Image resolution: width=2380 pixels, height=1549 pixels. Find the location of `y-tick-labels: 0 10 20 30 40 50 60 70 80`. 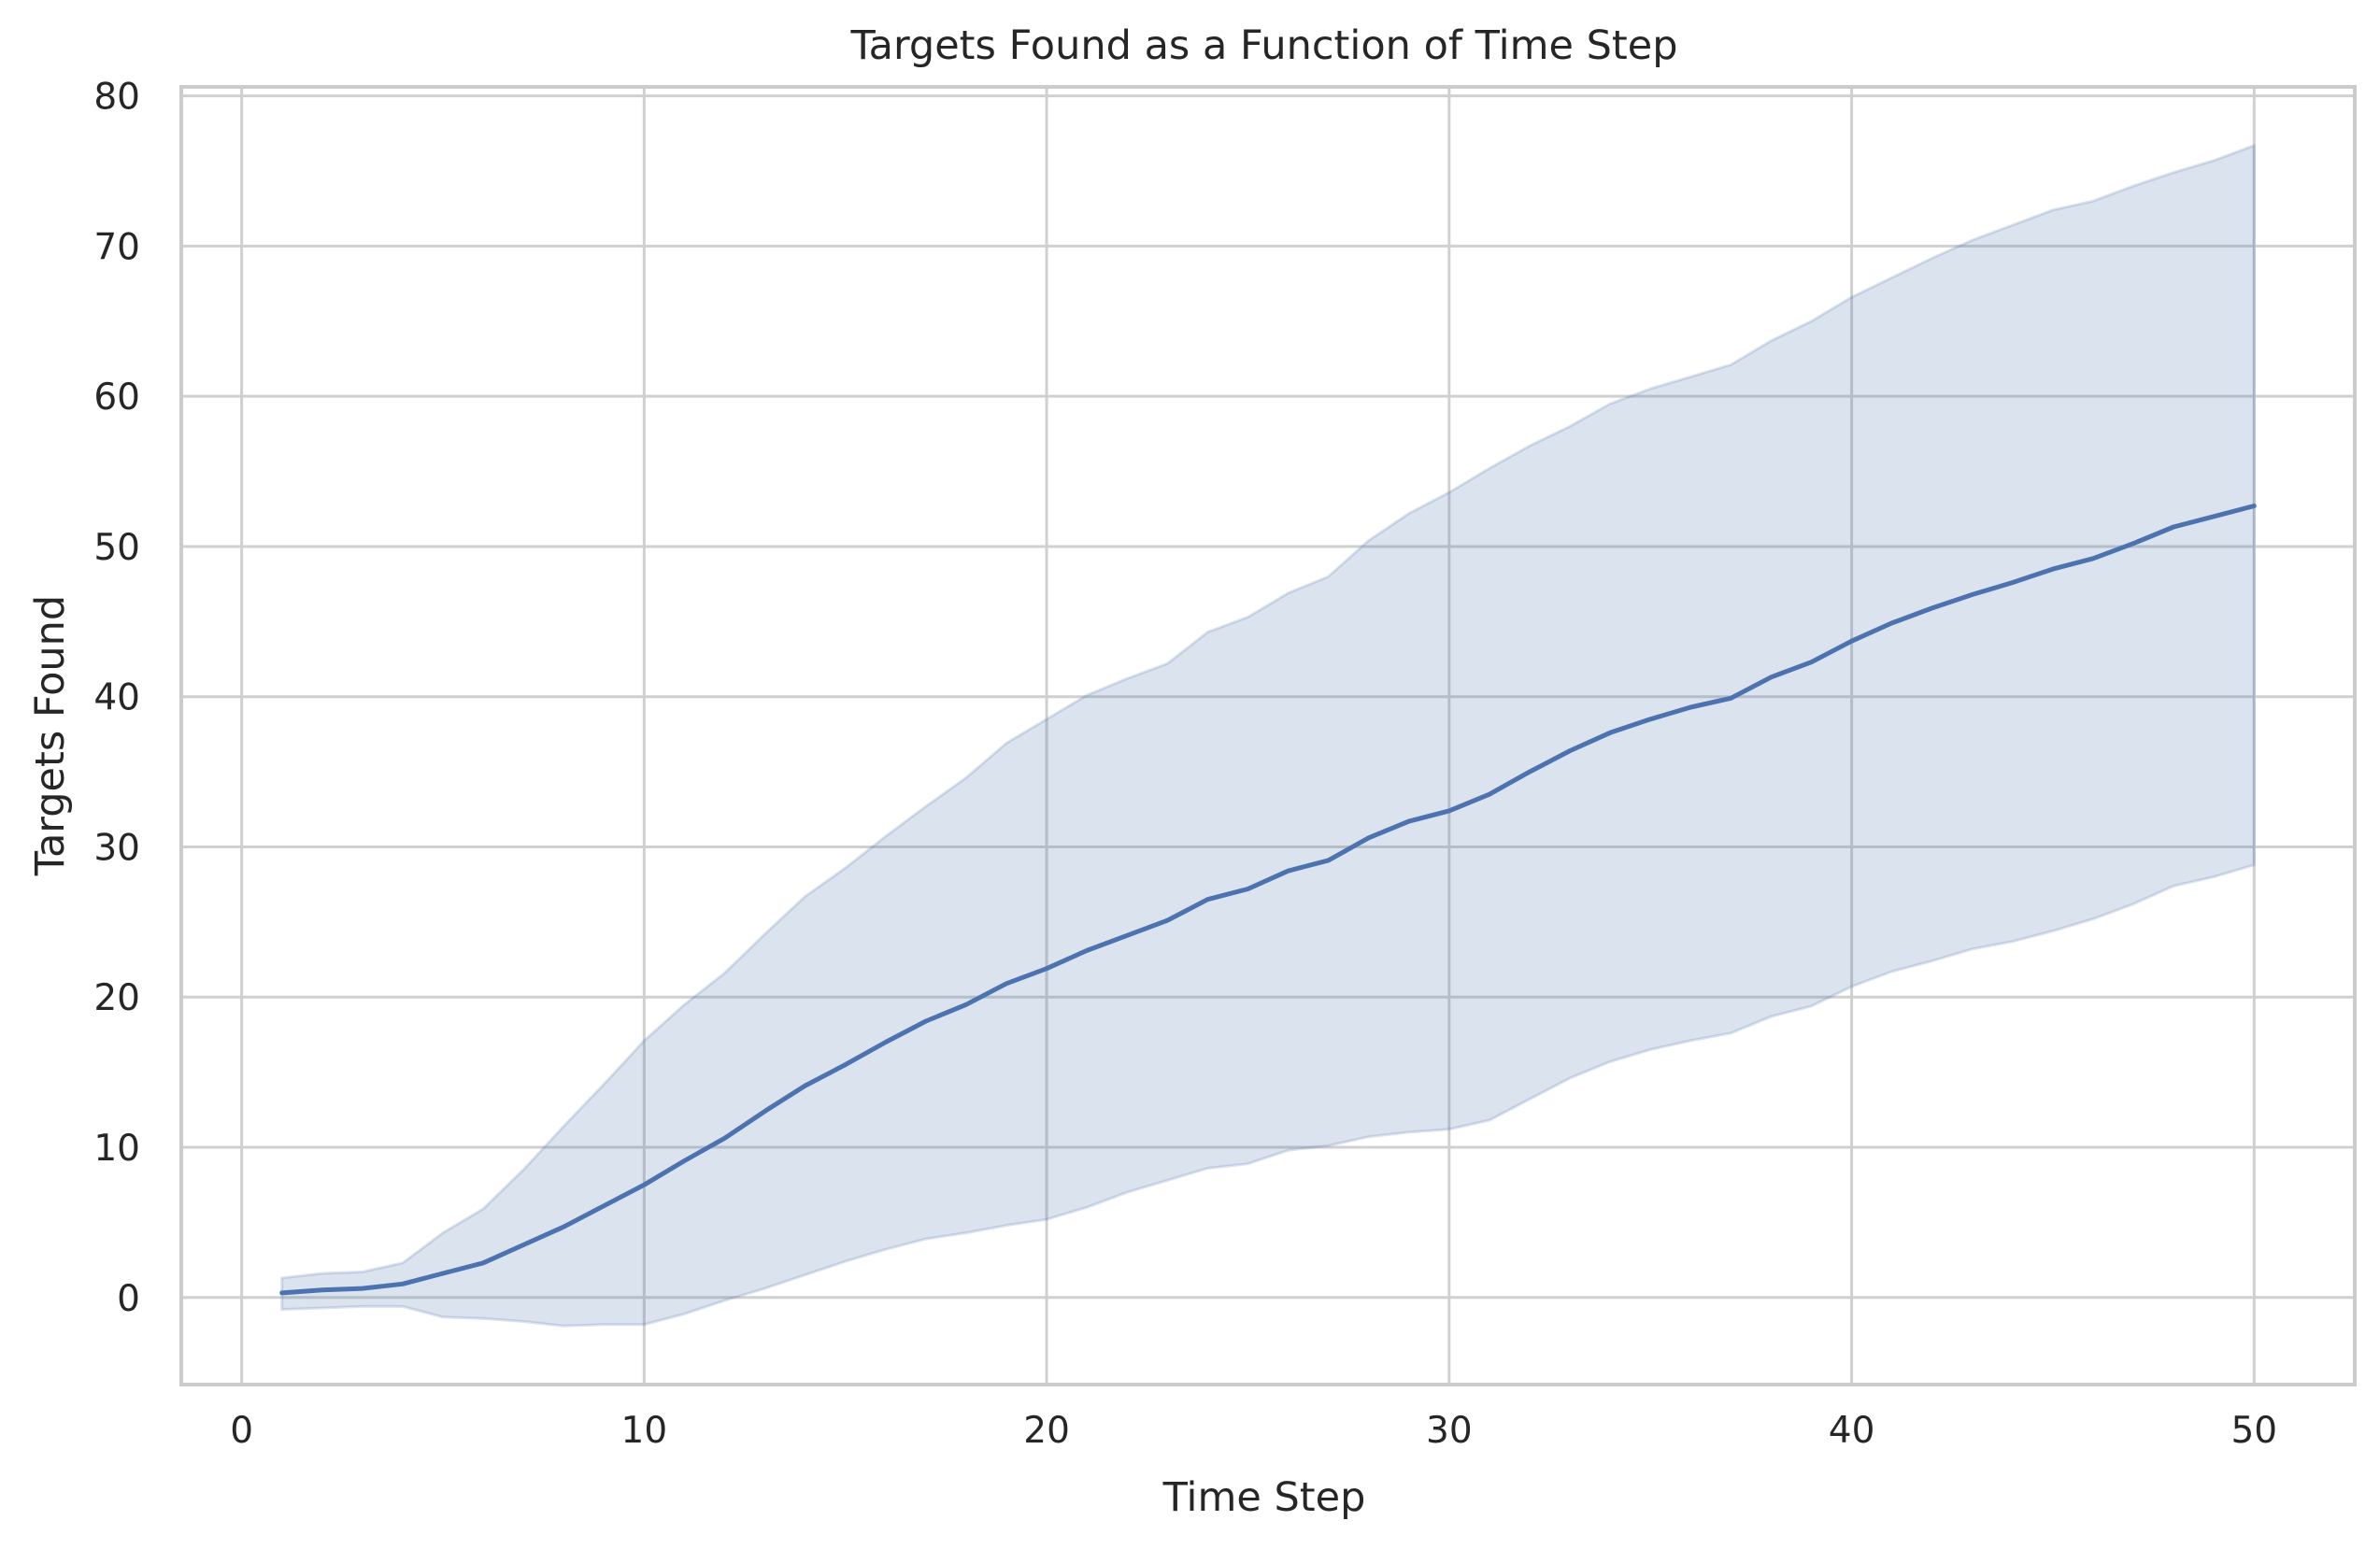

y-tick-labels: 0 10 20 30 40 50 60 70 80 is located at coordinates (116, 698).